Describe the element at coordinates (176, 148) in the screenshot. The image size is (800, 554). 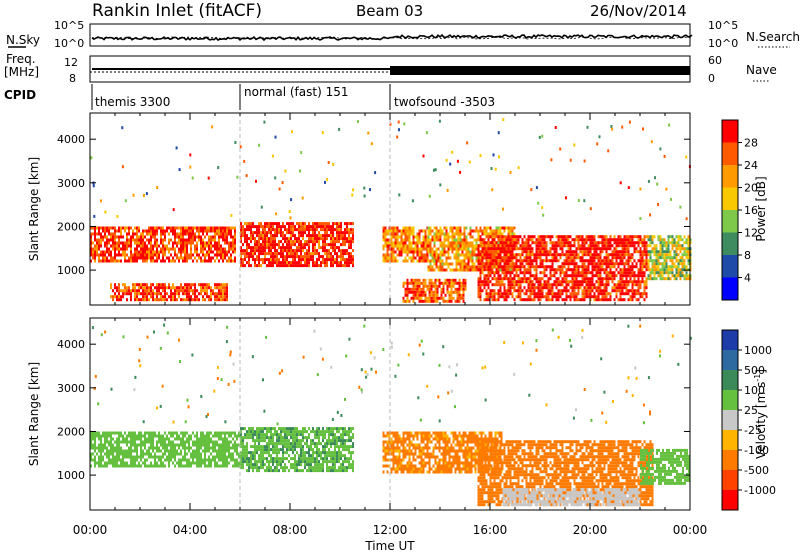
I see `data-cell-scatter` at that location.